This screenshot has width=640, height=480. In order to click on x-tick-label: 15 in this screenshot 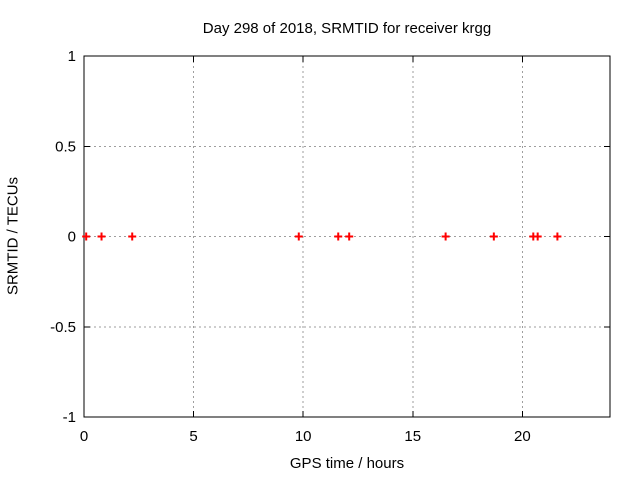, I will do `click(412, 436)`.